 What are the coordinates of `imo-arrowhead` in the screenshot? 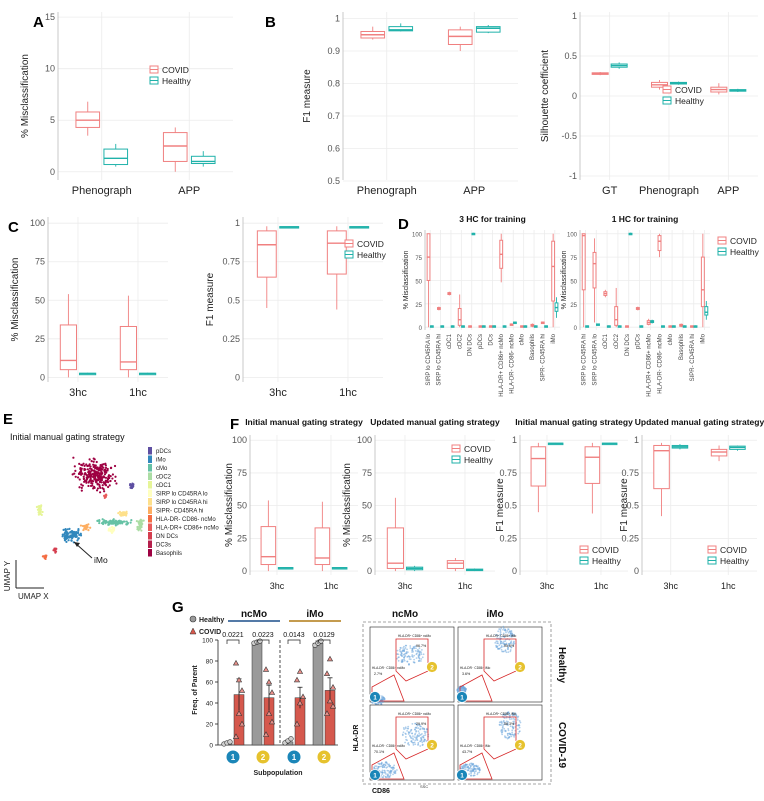 It's located at (77, 544).